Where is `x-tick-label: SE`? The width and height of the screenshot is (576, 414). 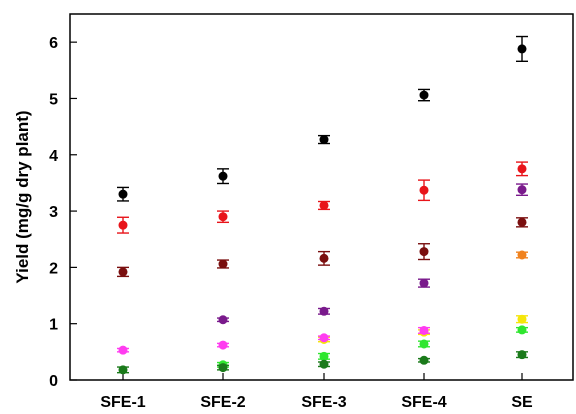 x-tick-label: SE is located at coordinates (522, 402).